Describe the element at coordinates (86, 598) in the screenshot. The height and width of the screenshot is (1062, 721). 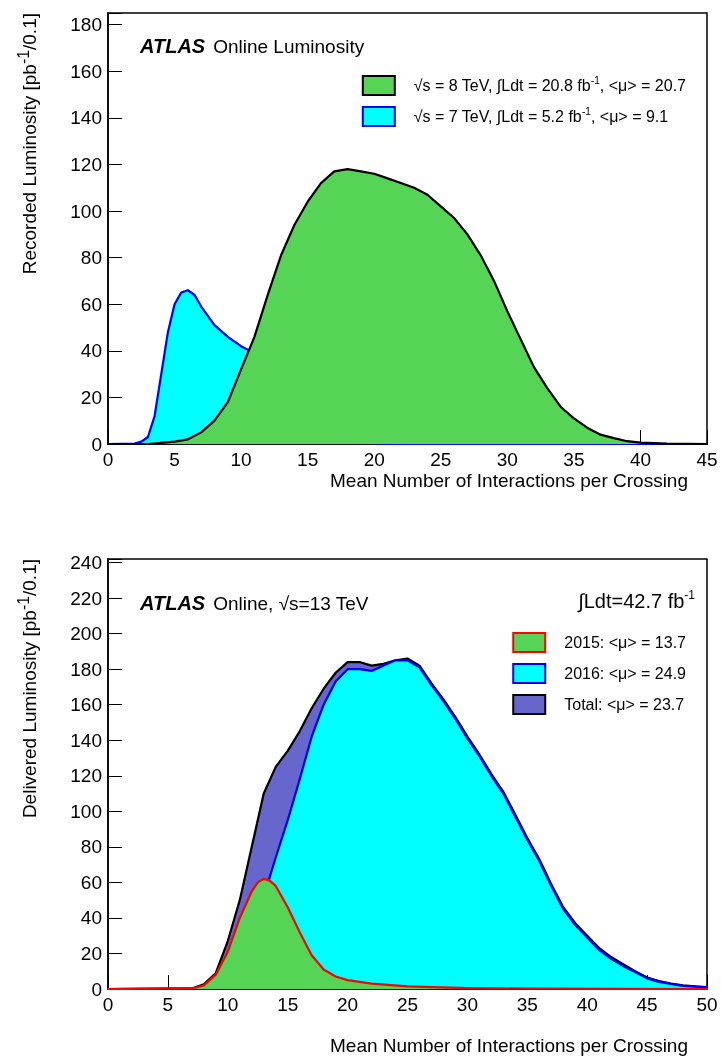
I see `y-tick-label: 220` at that location.